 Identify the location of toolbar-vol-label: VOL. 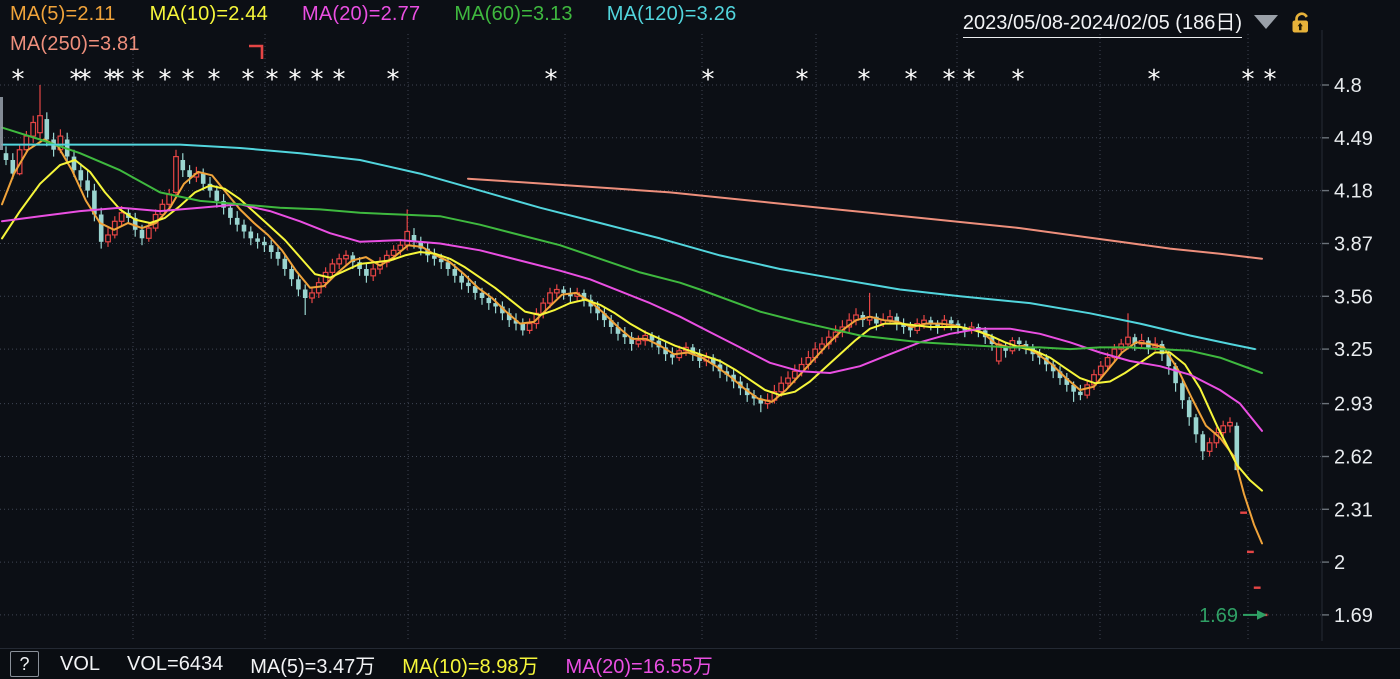
(80, 663).